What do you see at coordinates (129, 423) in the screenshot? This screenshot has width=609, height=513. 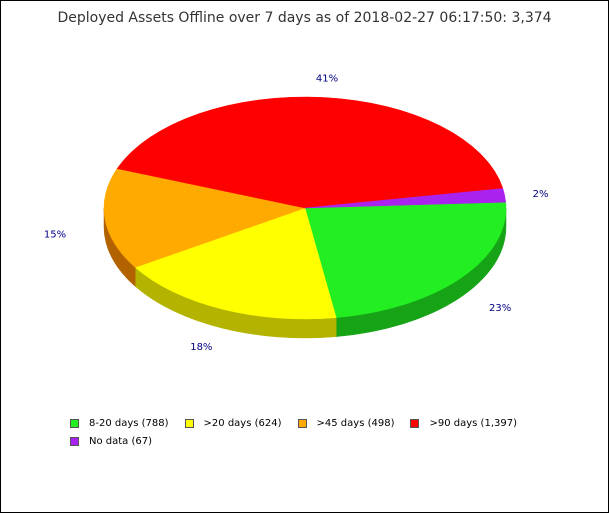 I see `legend-label: 8-20 days (788)` at bounding box center [129, 423].